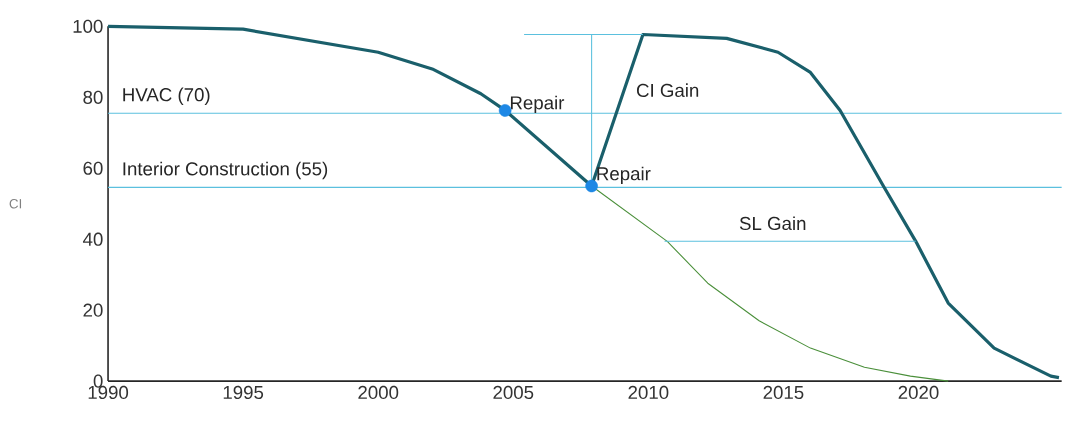 The height and width of the screenshot is (426, 1067). Describe the element at coordinates (783, 392) in the screenshot. I see `x-tick-label: 2015` at that location.